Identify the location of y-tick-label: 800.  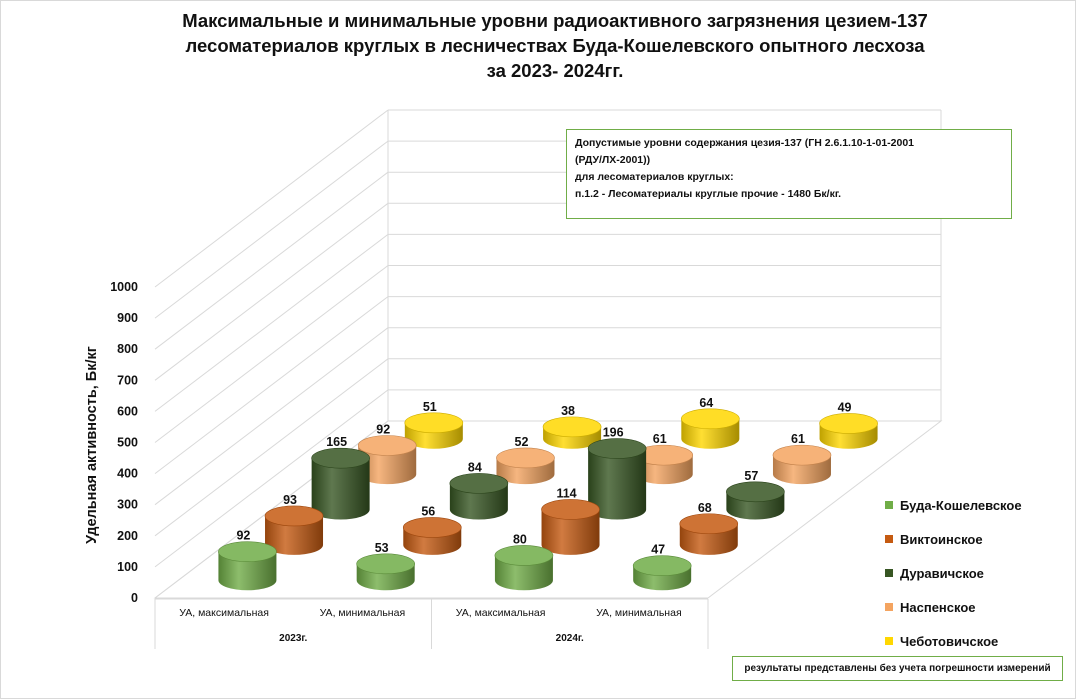
(127, 349).